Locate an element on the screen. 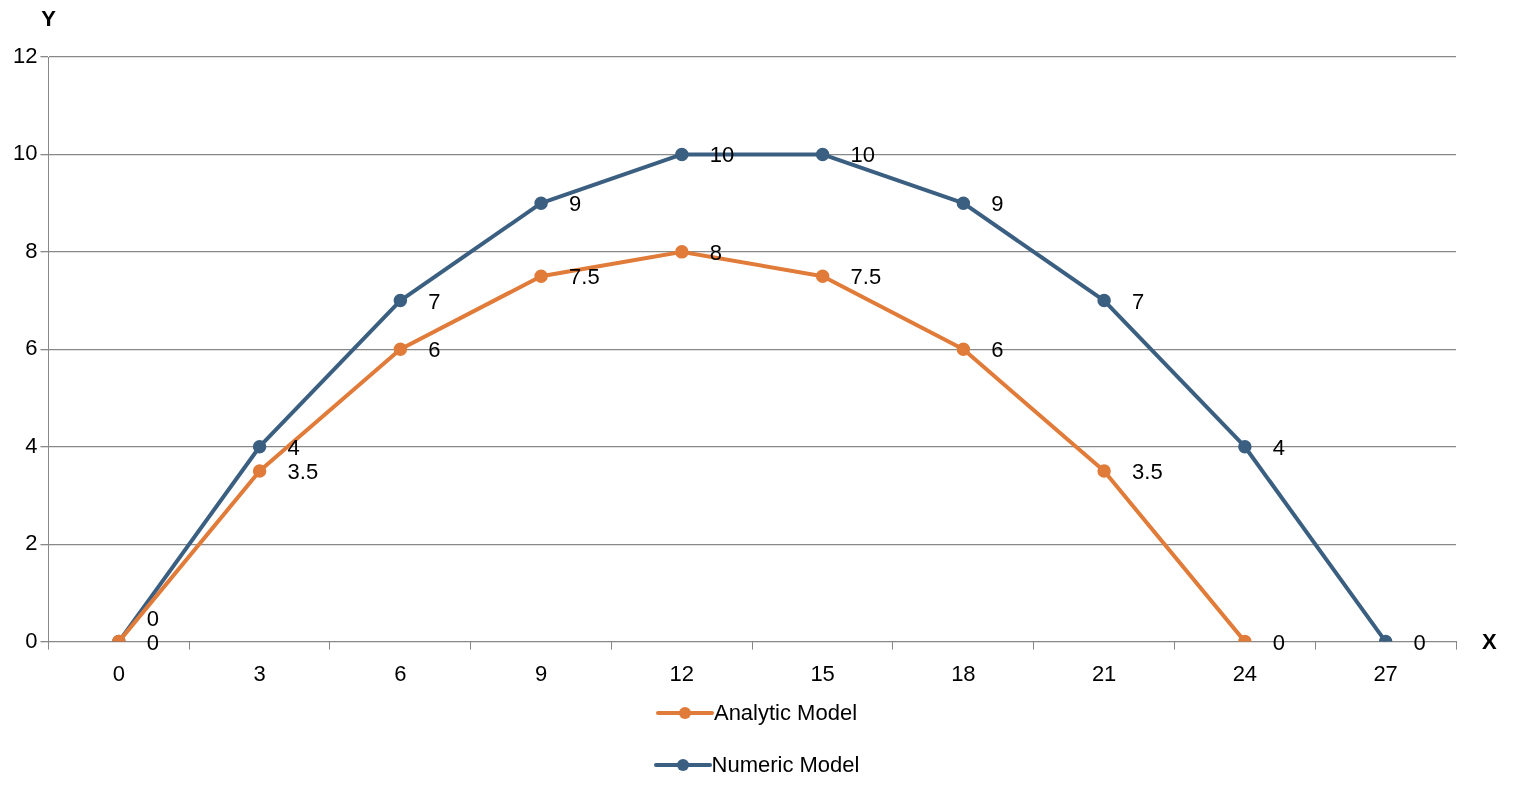 The image size is (1513, 802). legend-label: Analytic Model is located at coordinates (785, 713).